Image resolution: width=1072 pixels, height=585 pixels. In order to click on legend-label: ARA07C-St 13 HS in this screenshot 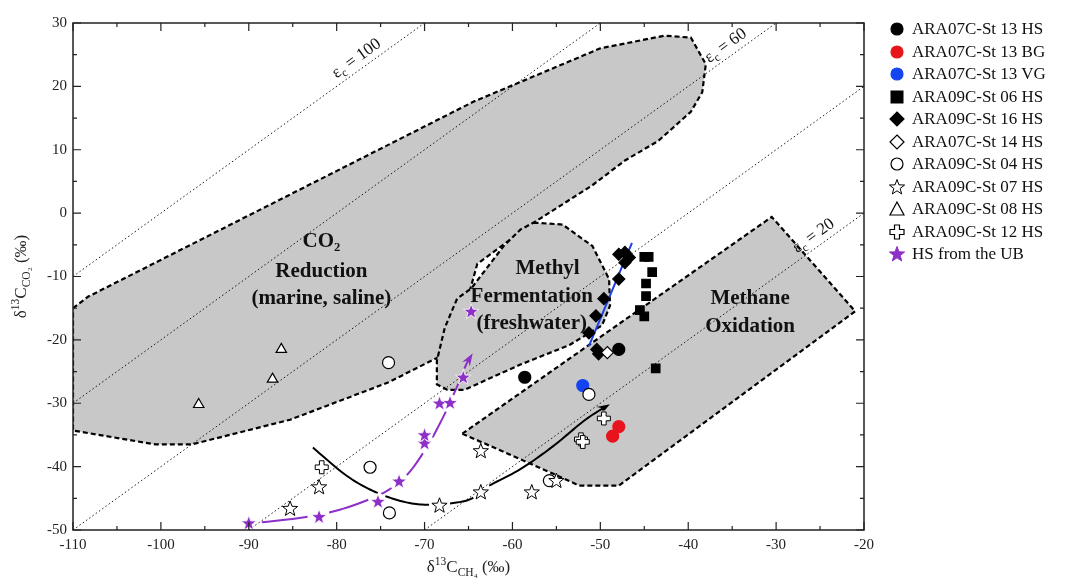, I will do `click(978, 29)`.